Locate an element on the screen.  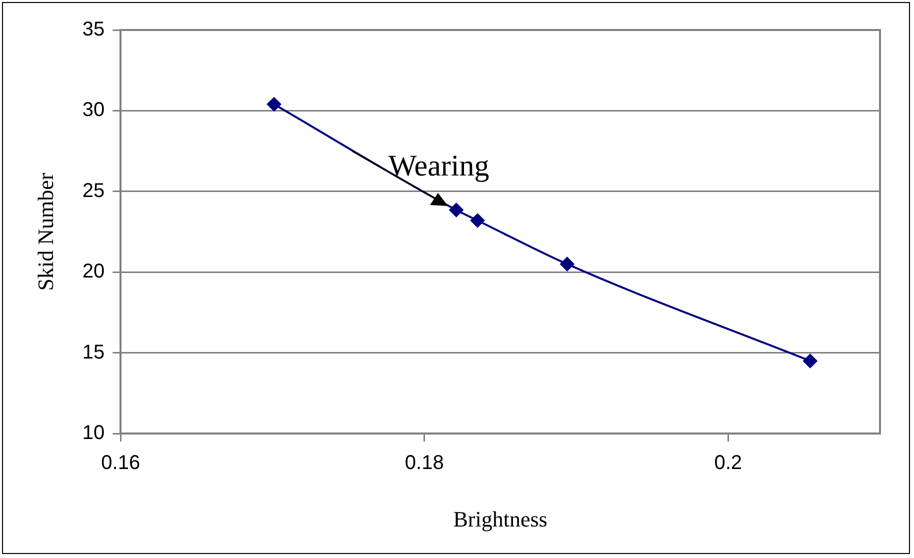
x-tick-label: 0.2 is located at coordinates (728, 463).